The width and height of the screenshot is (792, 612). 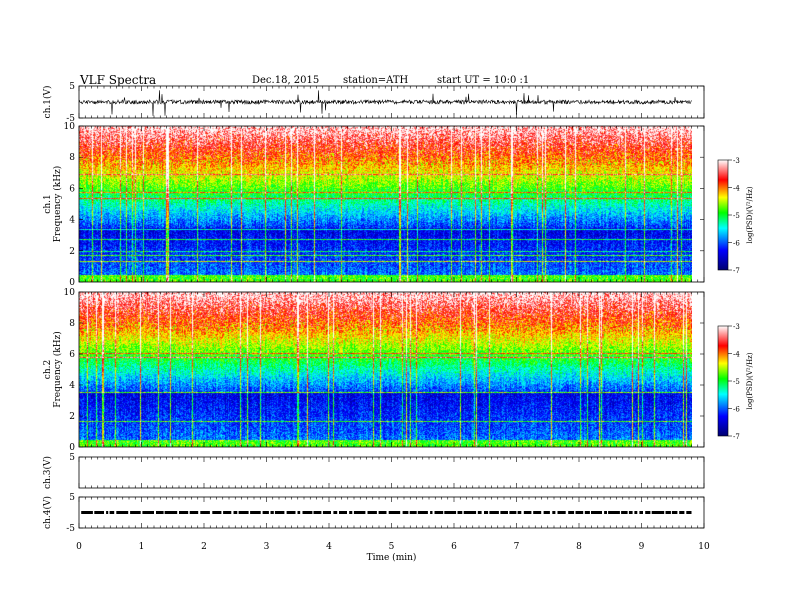 What do you see at coordinates (118, 80) in the screenshot?
I see `chart-title: VLF Spectra` at bounding box center [118, 80].